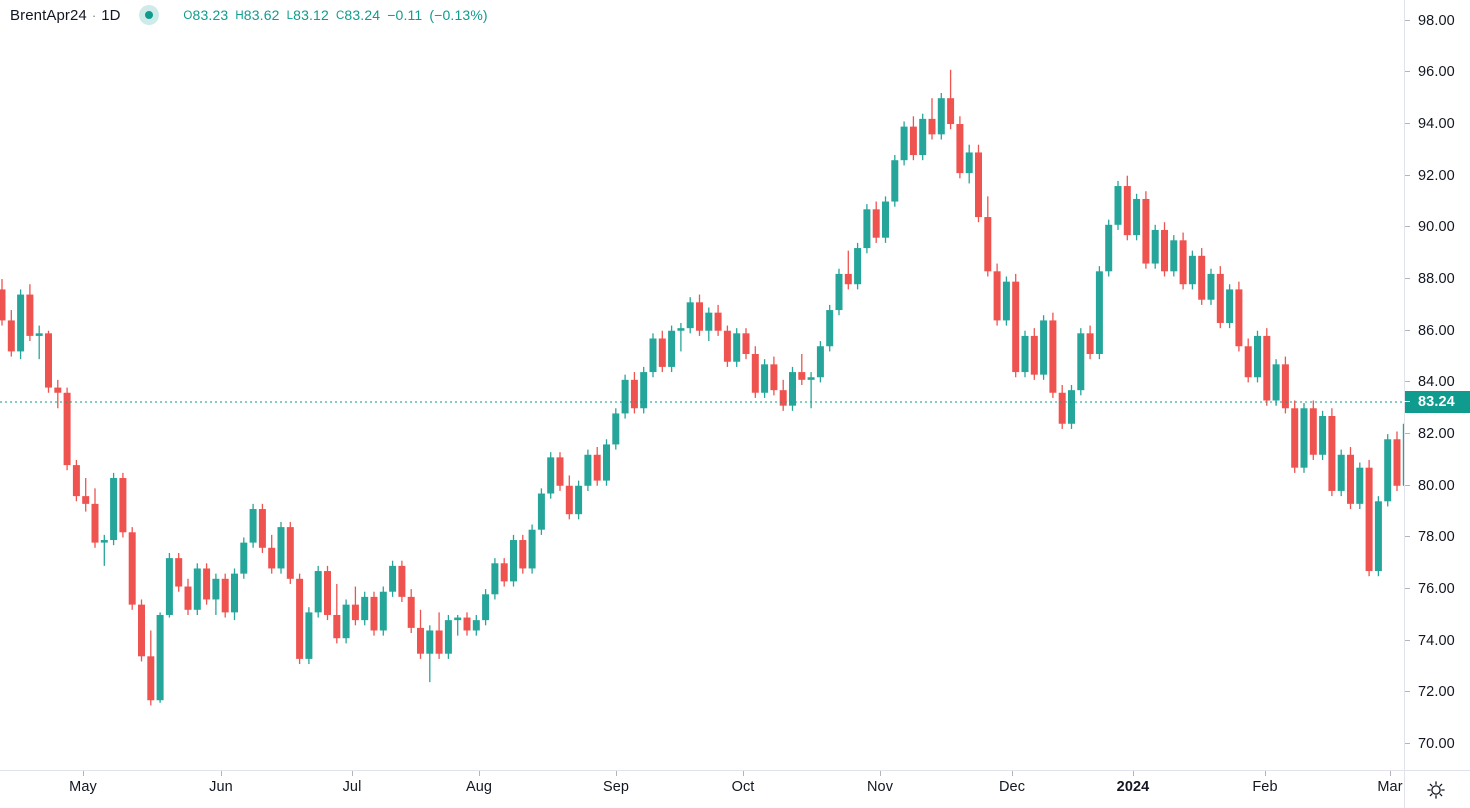 The image size is (1470, 808). Describe the element at coordinates (1436, 434) in the screenshot. I see `price-tick-label: 82.00` at that location.